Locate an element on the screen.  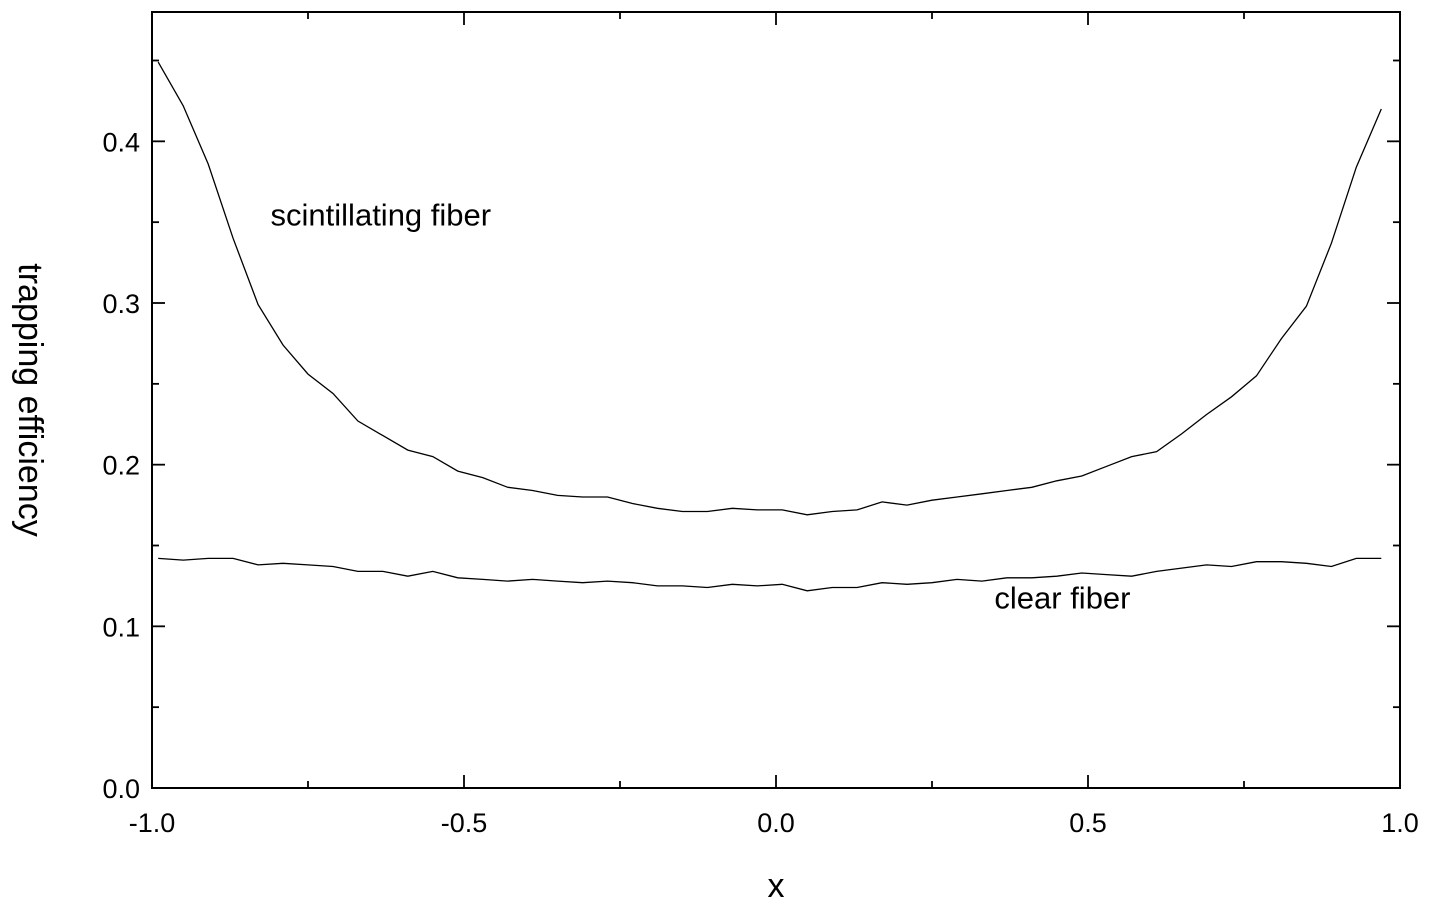
y-tick-label: 0.1 is located at coordinates (121, 627).